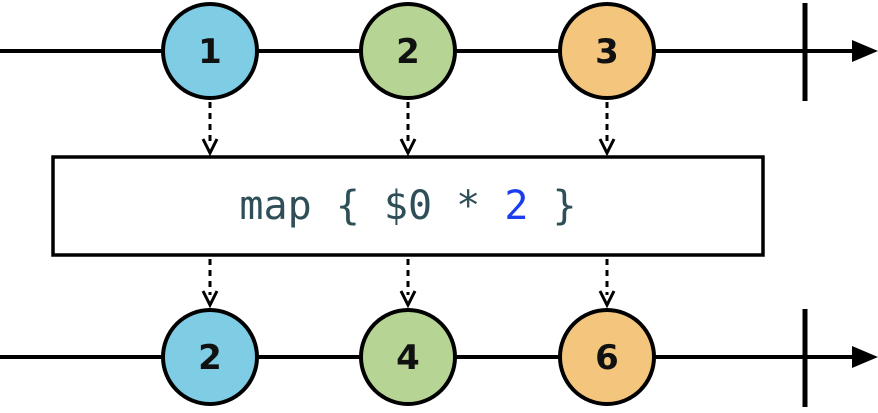 The height and width of the screenshot is (413, 878). I want to click on input-arrows, so click(408, 129).